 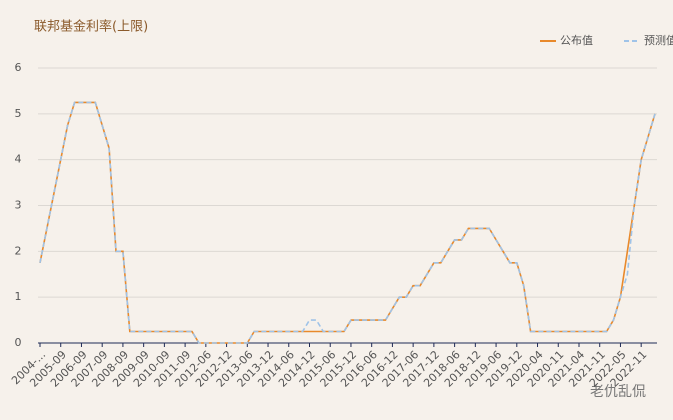 What do you see at coordinates (18, 342) in the screenshot?
I see `y-tick-label: 0` at bounding box center [18, 342].